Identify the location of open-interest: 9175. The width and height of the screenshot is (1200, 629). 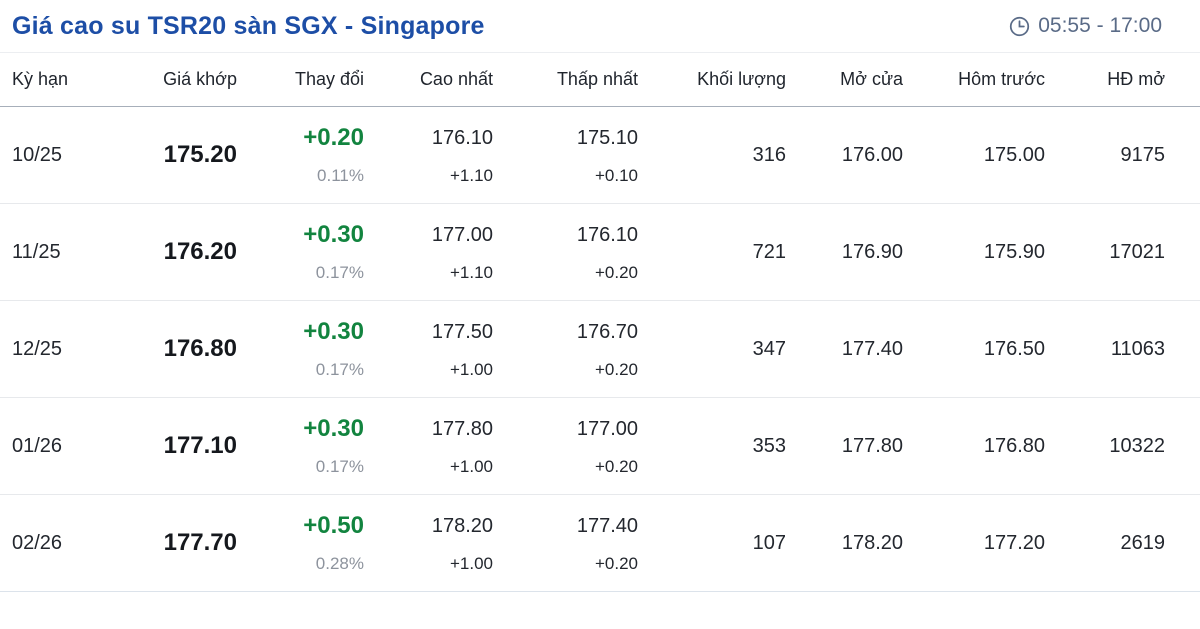
(1143, 154).